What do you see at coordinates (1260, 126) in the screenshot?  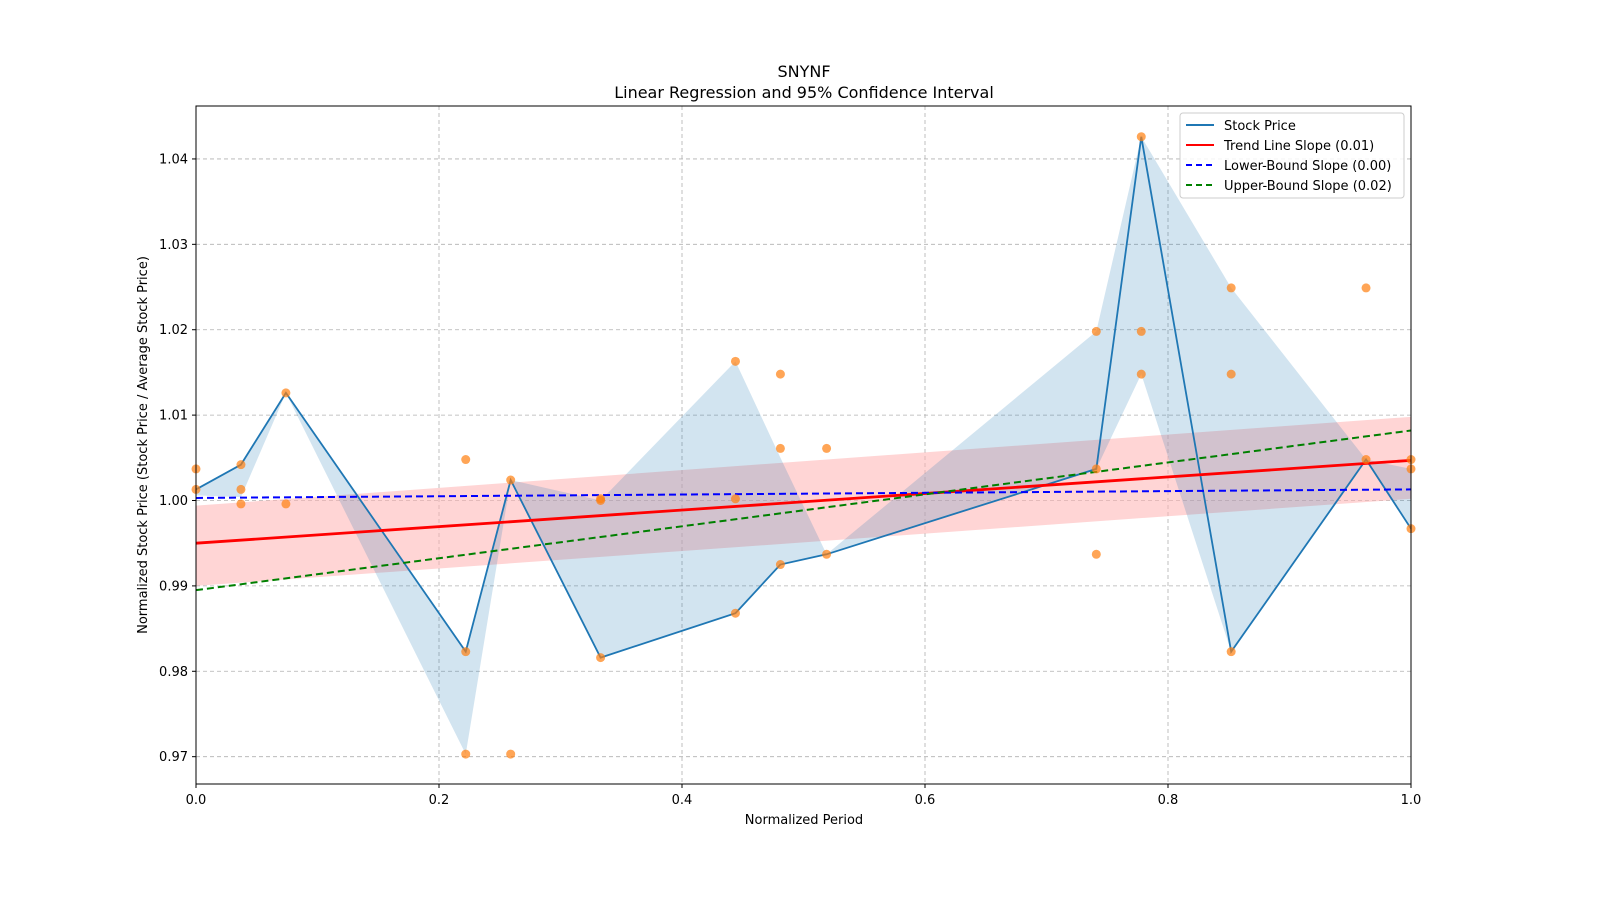 I see `legend-label: Stock Price` at bounding box center [1260, 126].